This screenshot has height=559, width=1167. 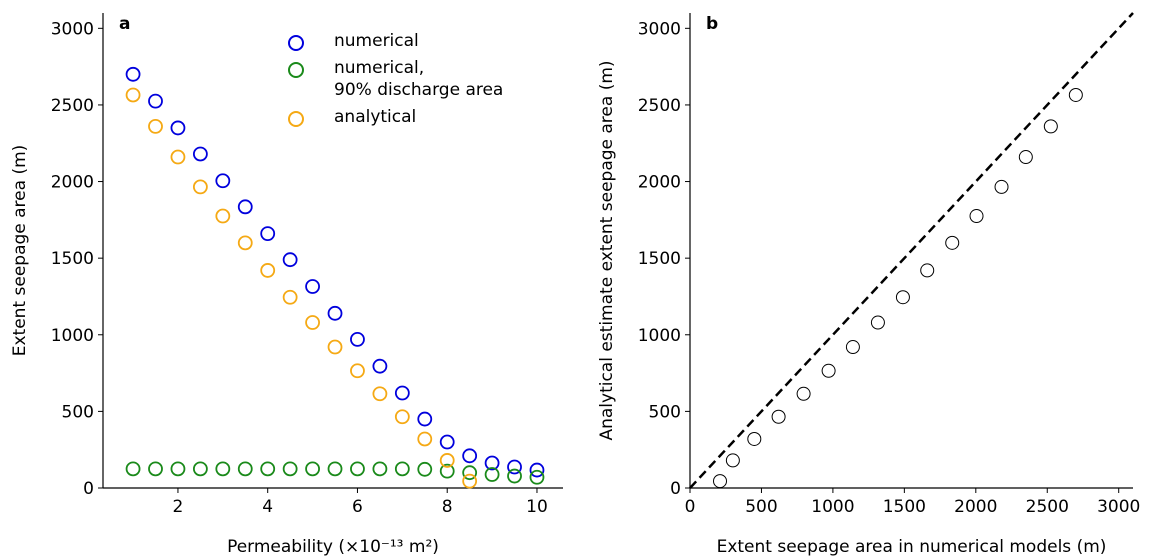 What do you see at coordinates (357, 507) in the screenshot?
I see `x-tick-label: 6` at bounding box center [357, 507].